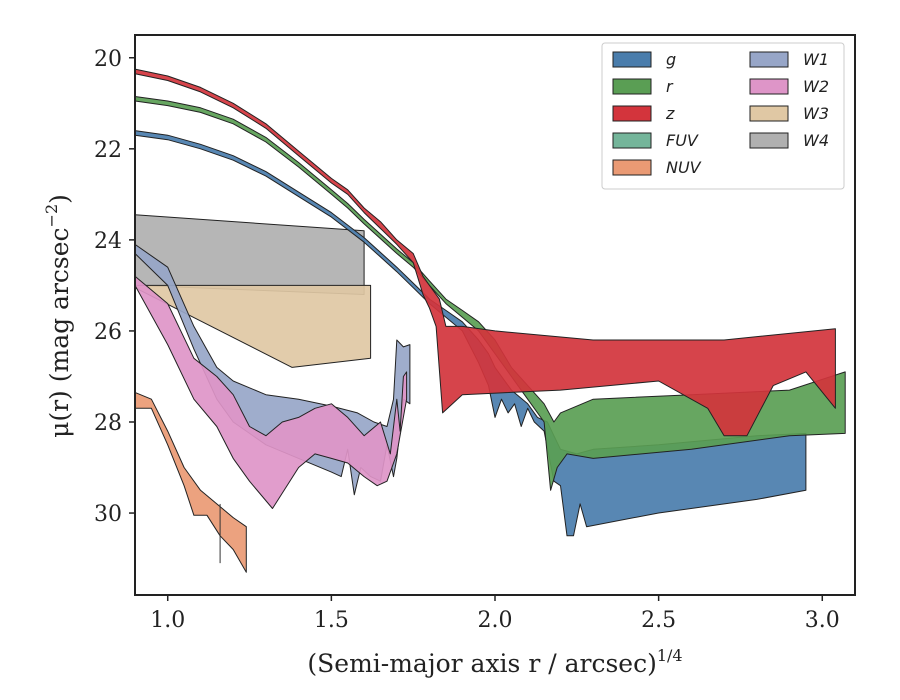 This screenshot has height=700, width=900. Describe the element at coordinates (816, 140) in the screenshot. I see `legend-label-w4: W4` at that location.